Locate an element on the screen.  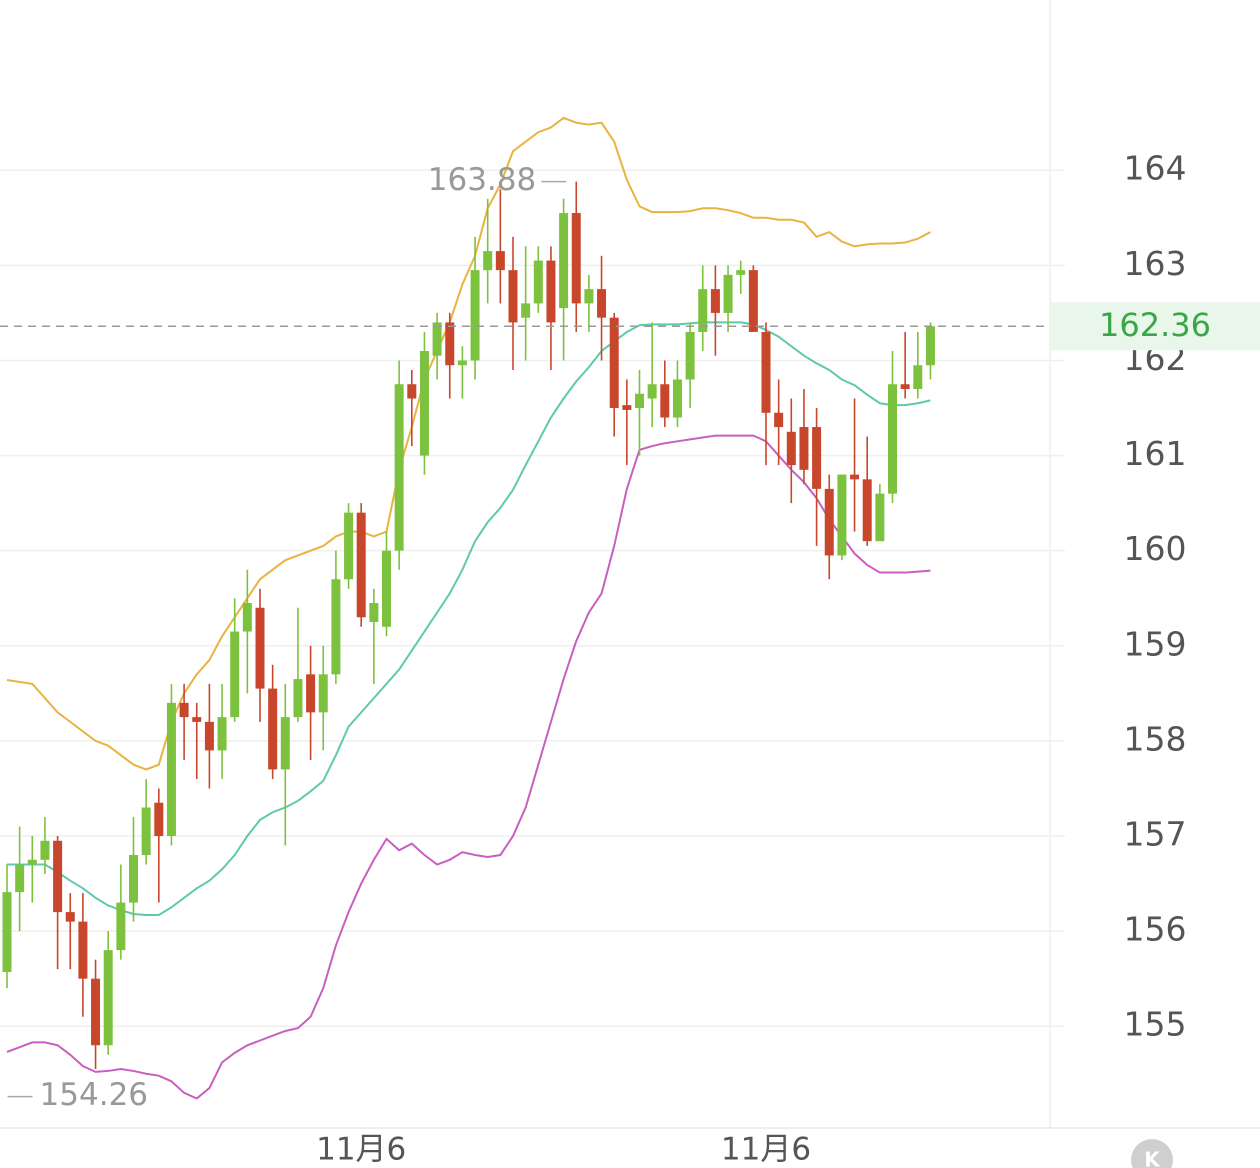
y-tick-label: 164 is located at coordinates (1155, 168).